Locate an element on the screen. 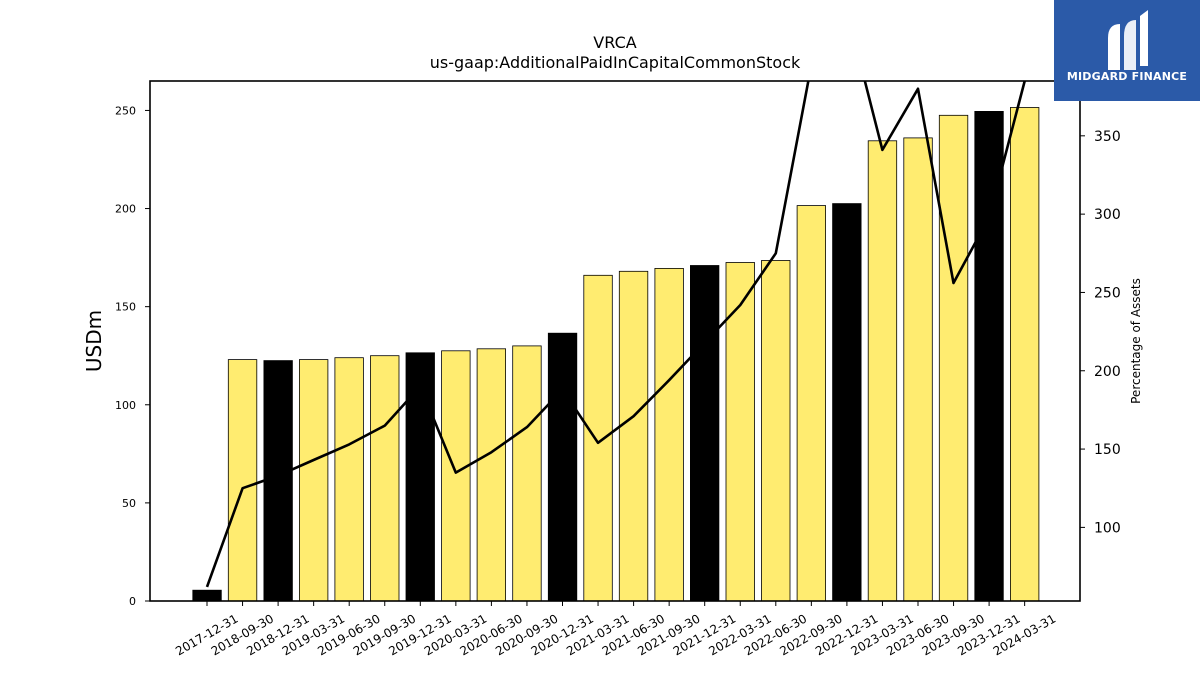 The image size is (1200, 675). y2-tick-label-350: 350 is located at coordinates (1107, 137).